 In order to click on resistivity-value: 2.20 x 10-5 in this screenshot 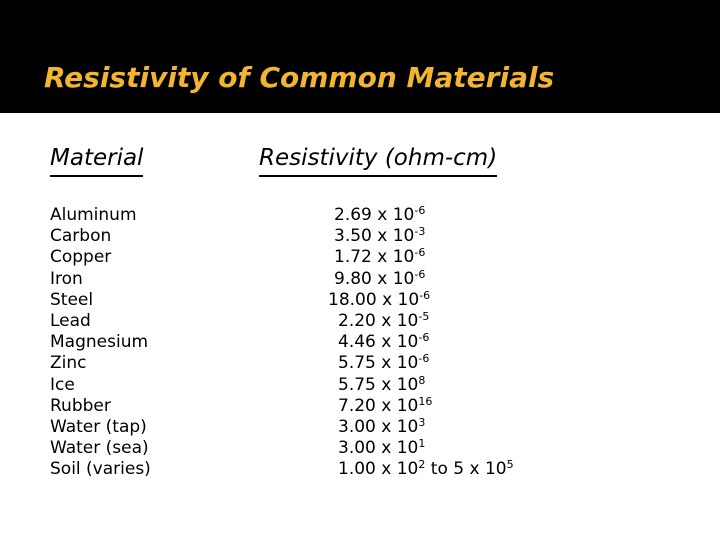, I will do `click(383, 321)`.